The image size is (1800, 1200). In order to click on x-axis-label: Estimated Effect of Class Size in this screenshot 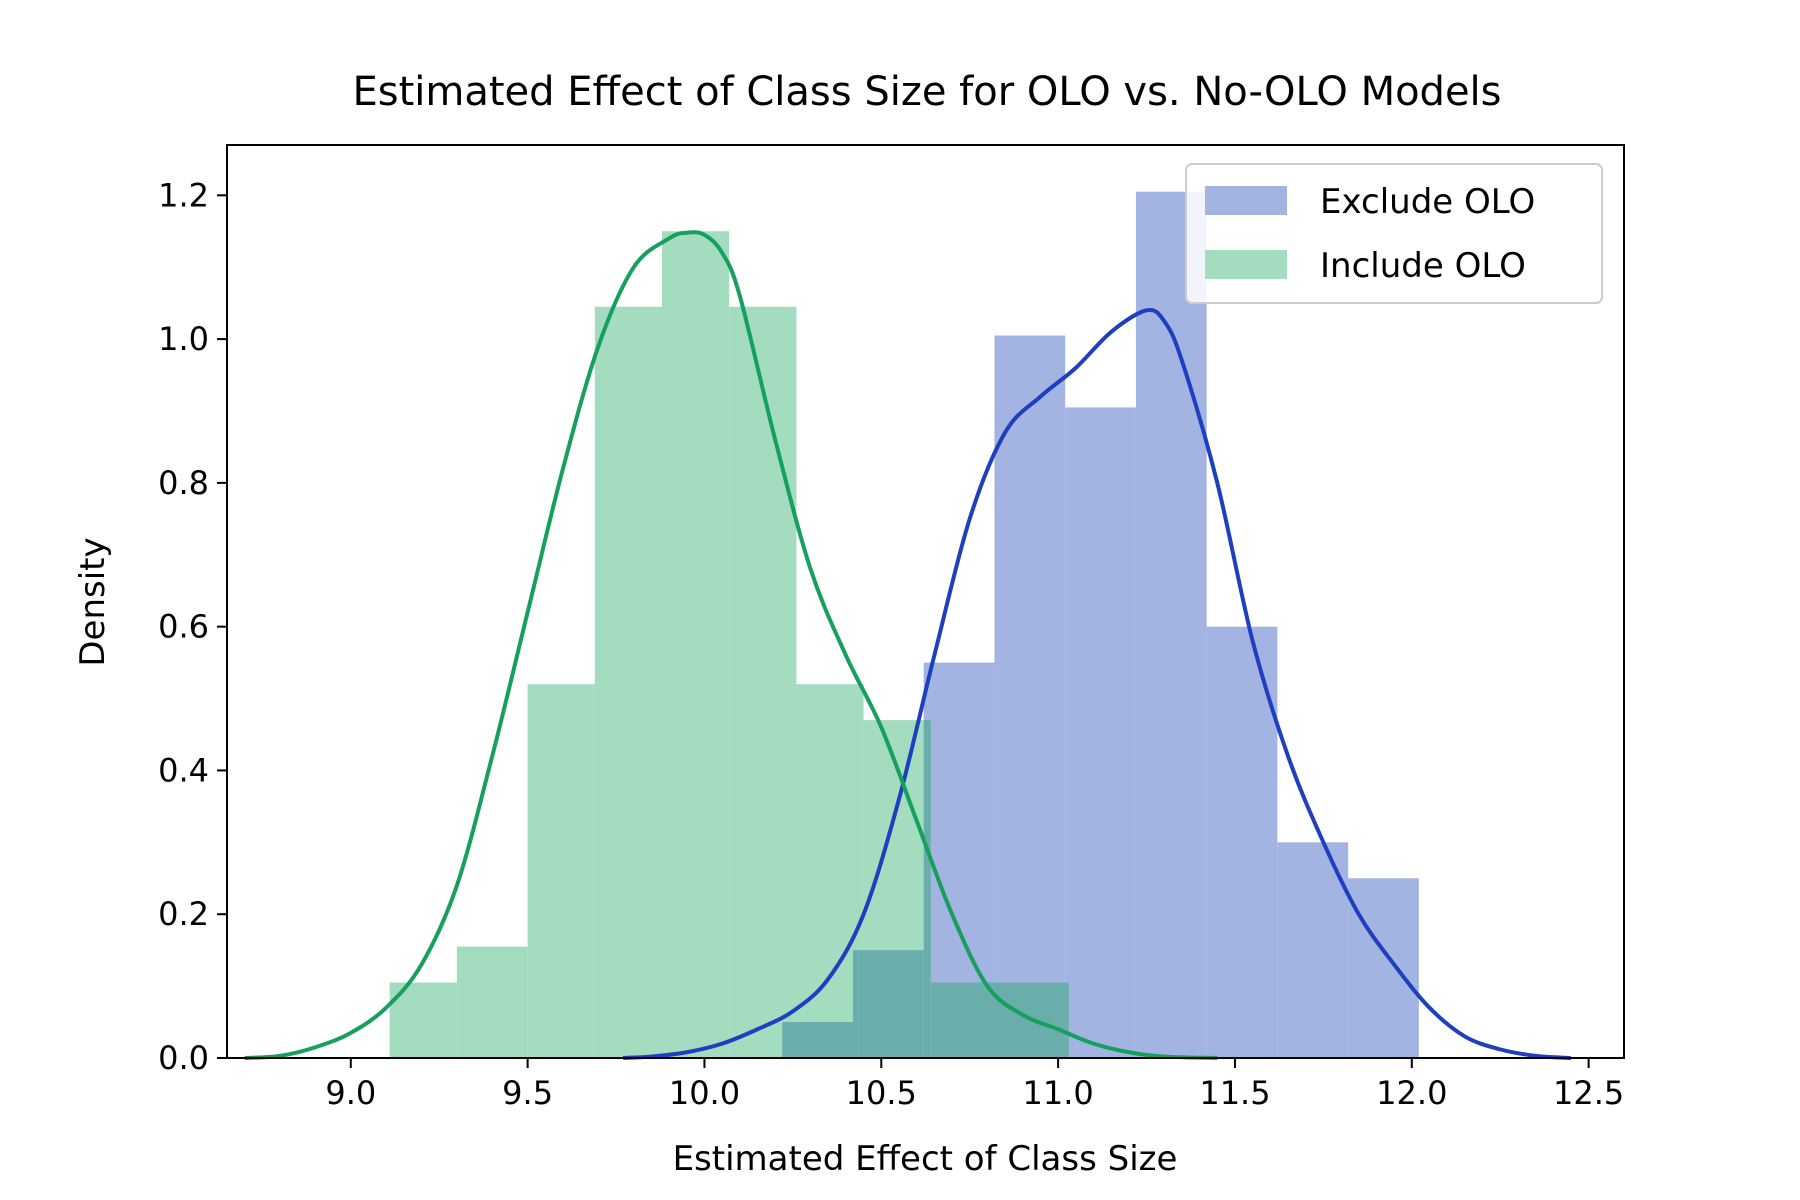, I will do `click(925, 1159)`.